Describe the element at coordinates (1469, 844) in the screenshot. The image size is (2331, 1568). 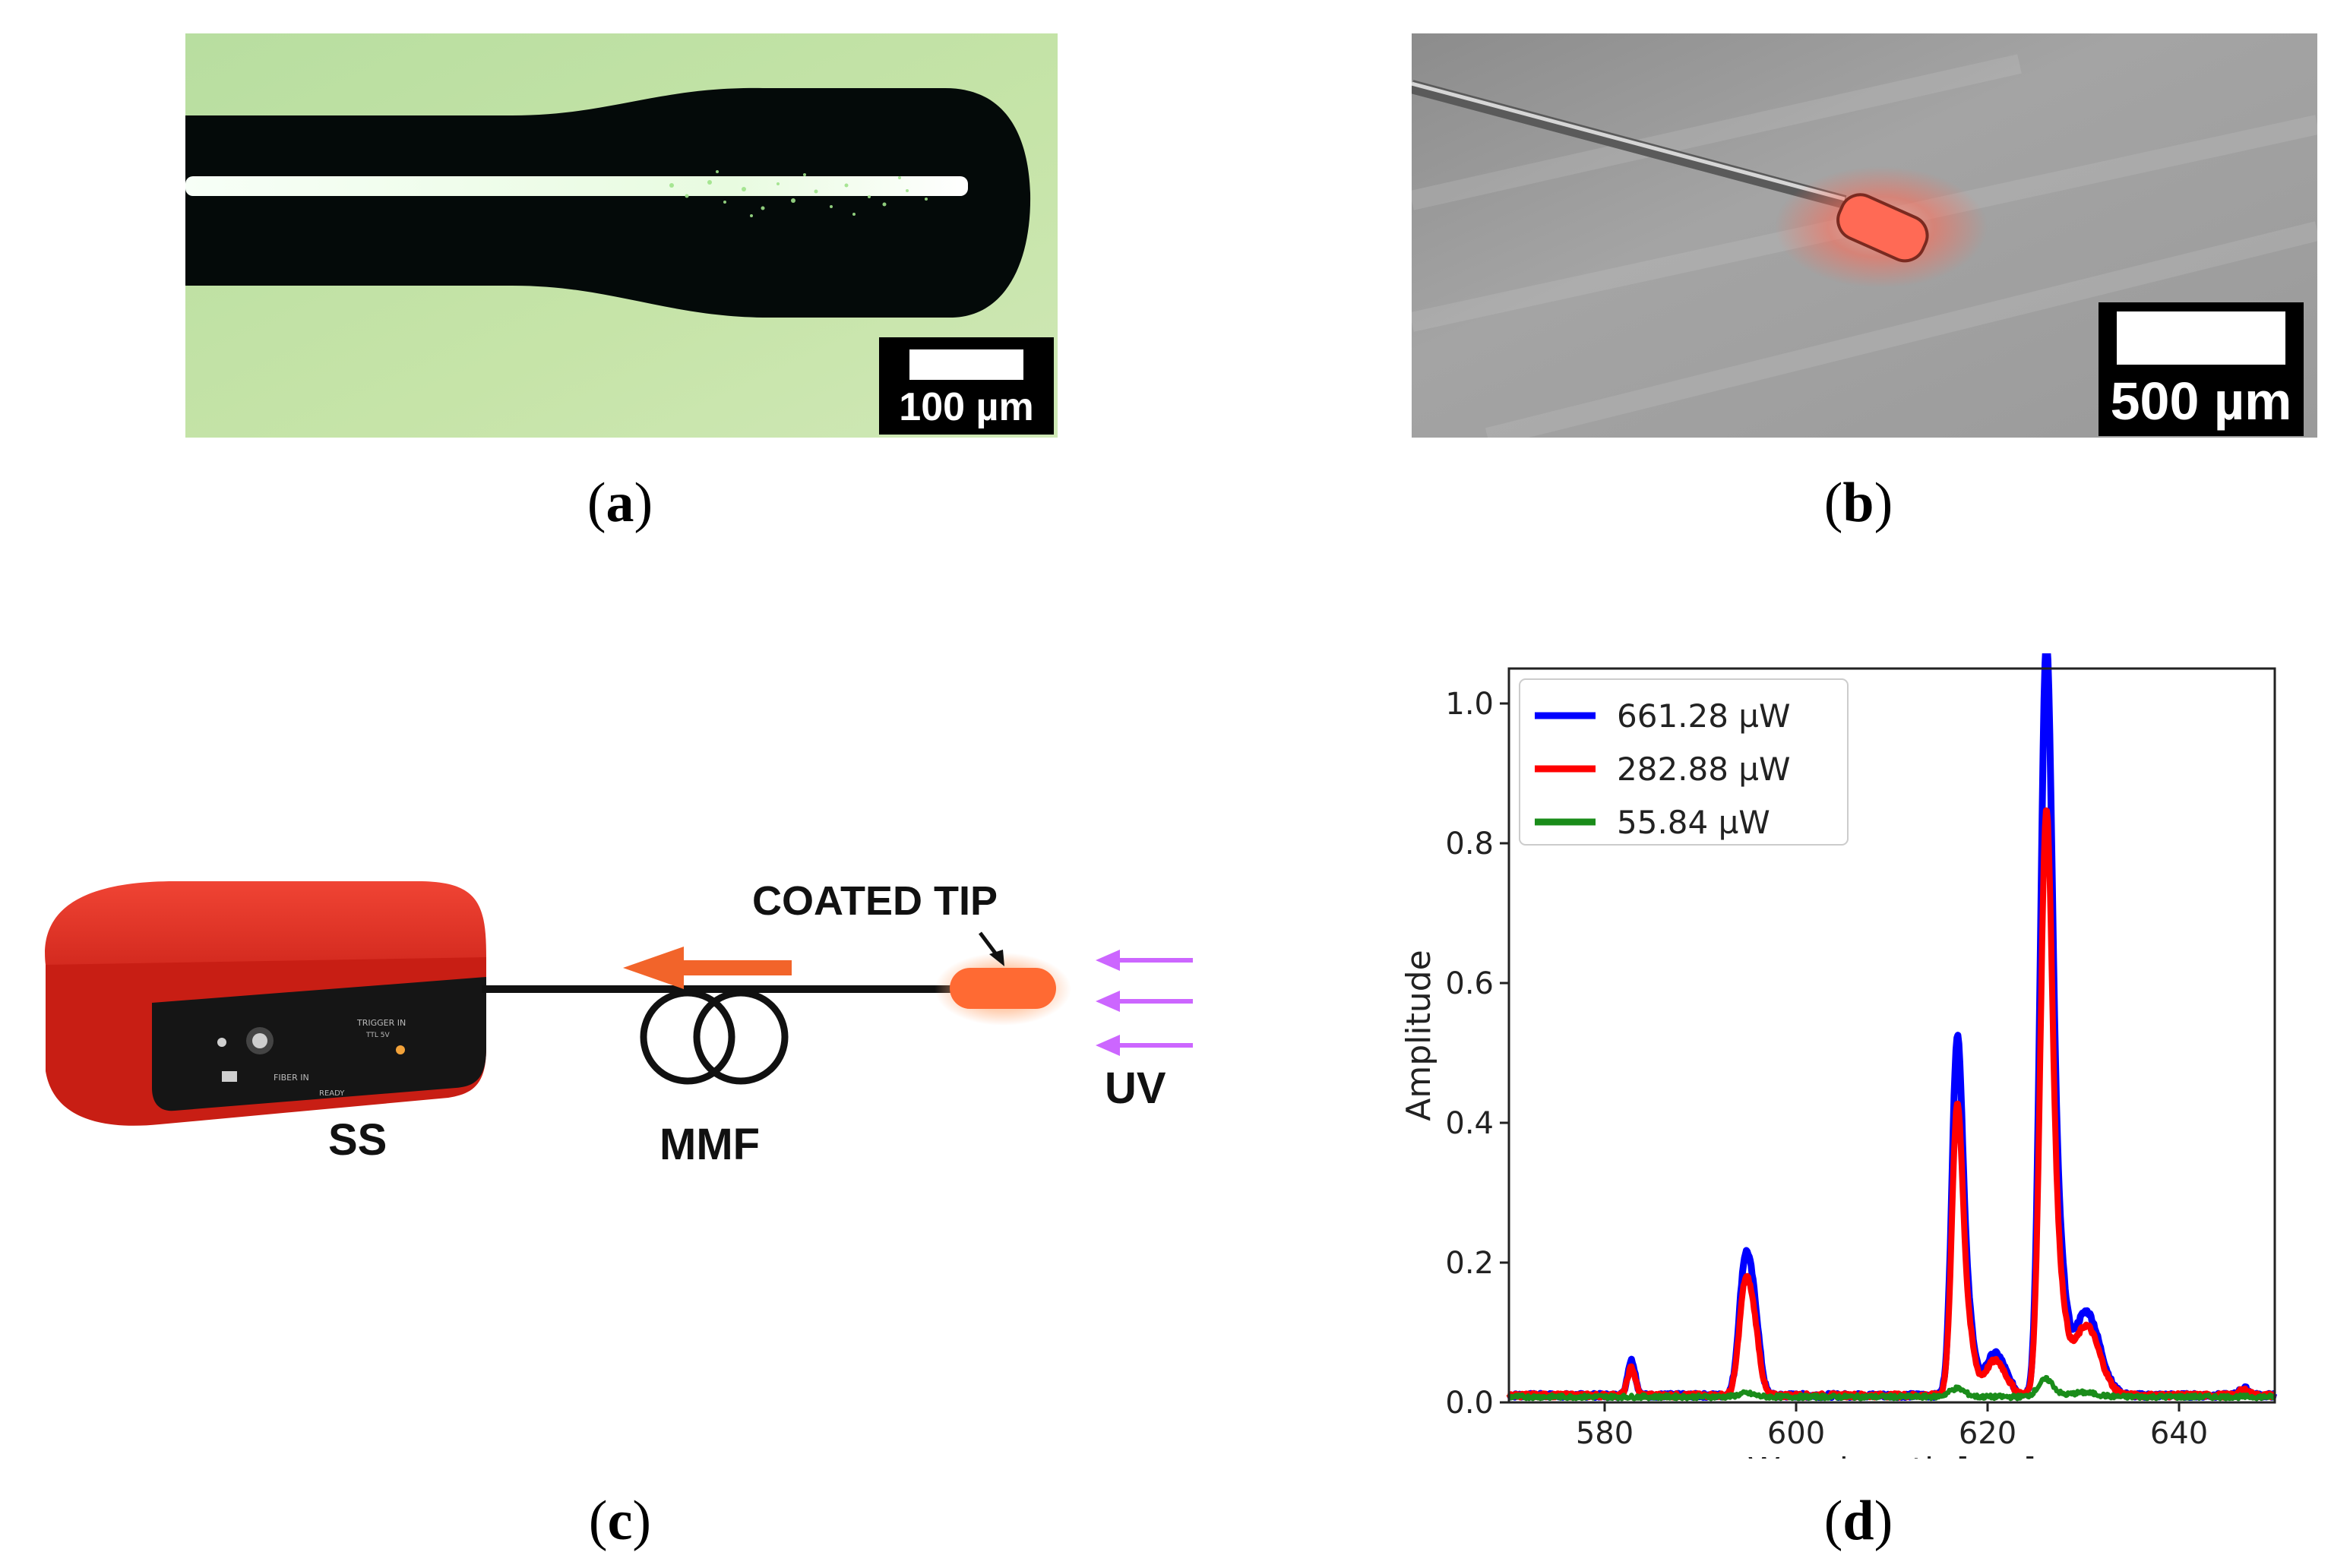
I see `y-tick-label: 0.8` at that location.